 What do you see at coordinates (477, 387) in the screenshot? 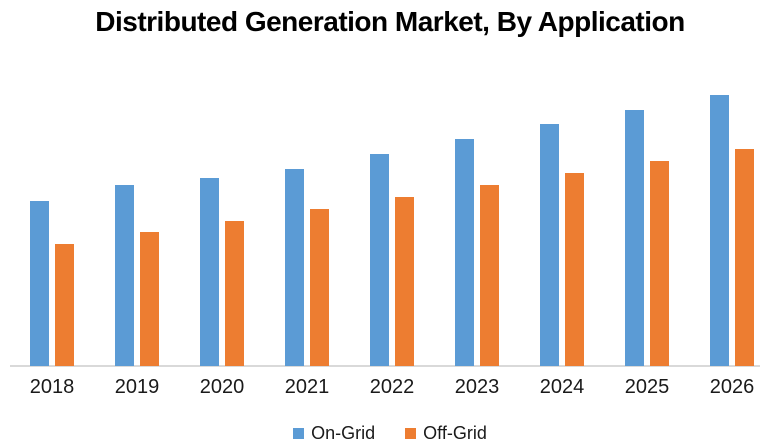
I see `x-tick-label-2023: 2023` at bounding box center [477, 387].